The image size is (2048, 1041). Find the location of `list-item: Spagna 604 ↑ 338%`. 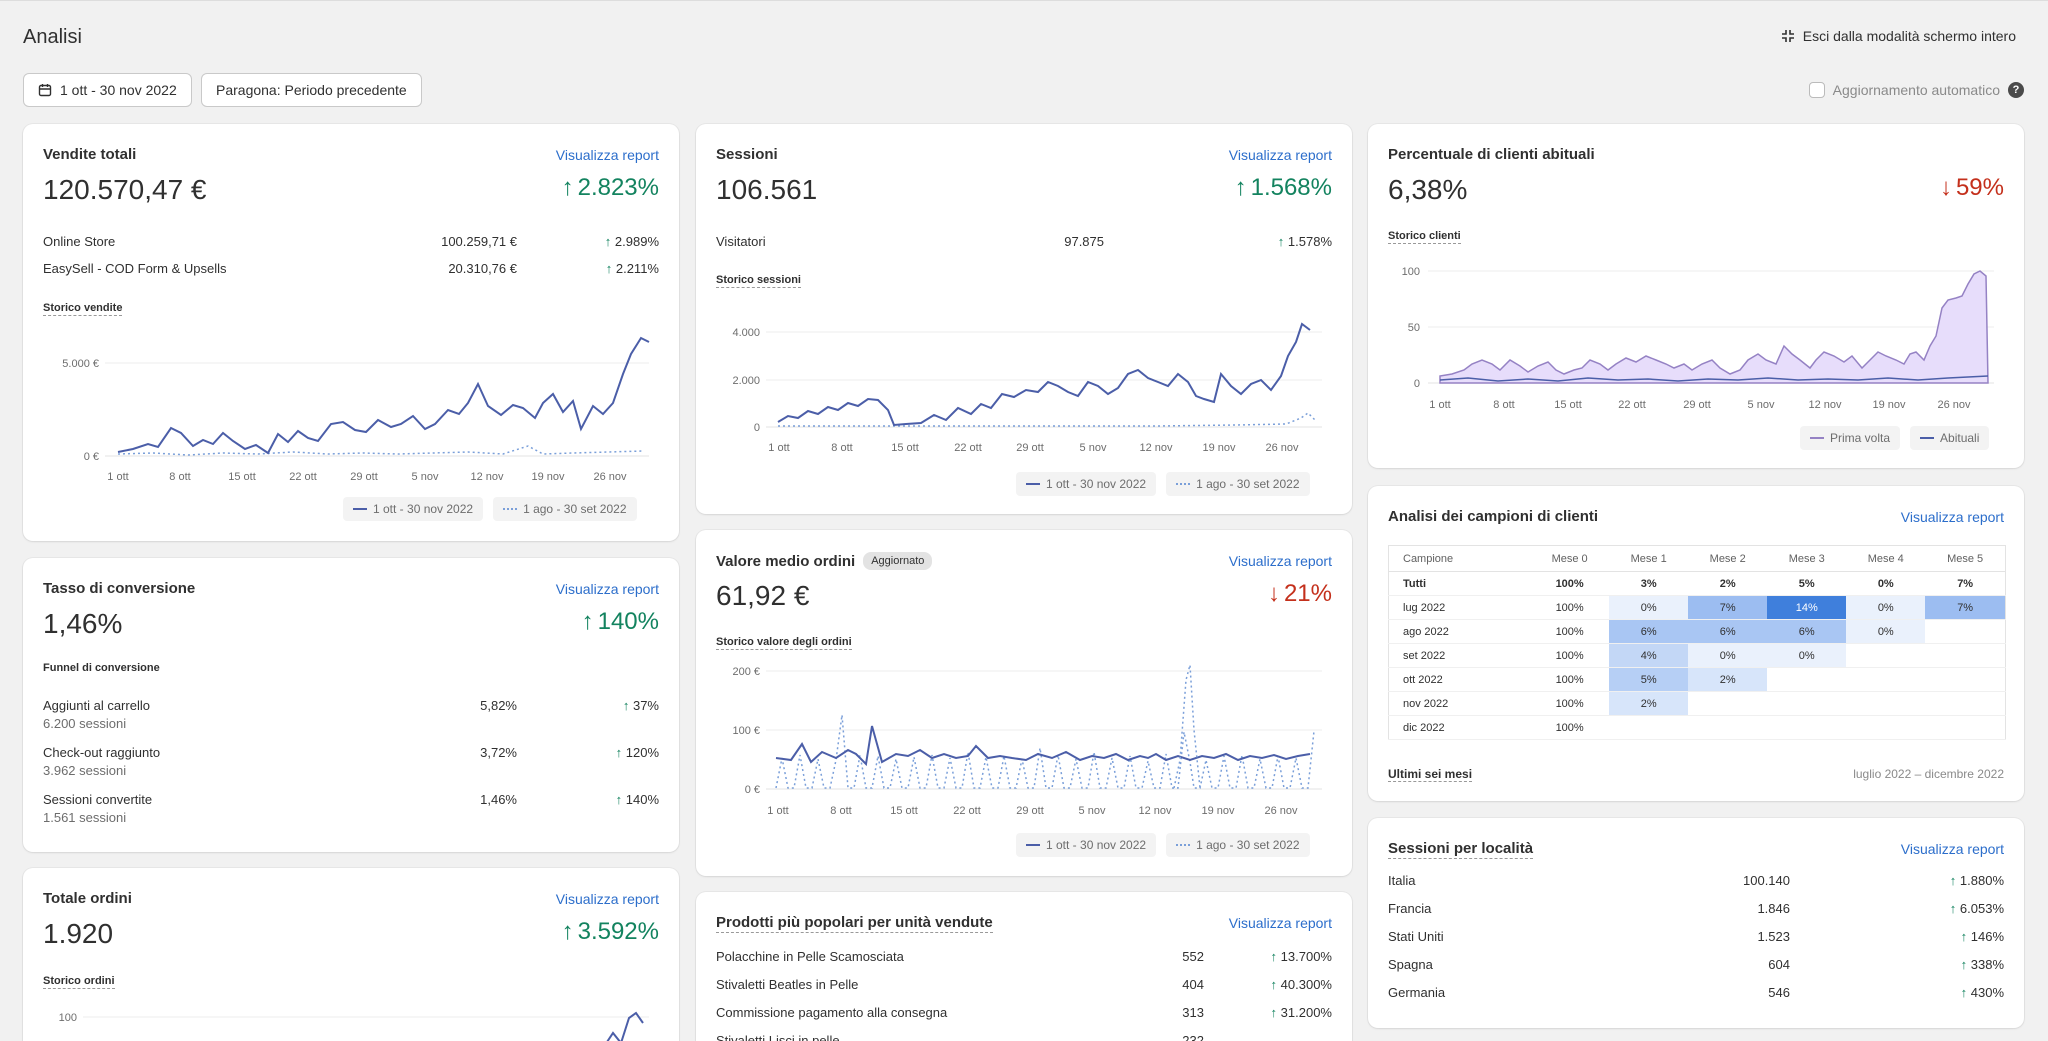

list-item: Spagna 604 ↑ 338% is located at coordinates (1696, 964).